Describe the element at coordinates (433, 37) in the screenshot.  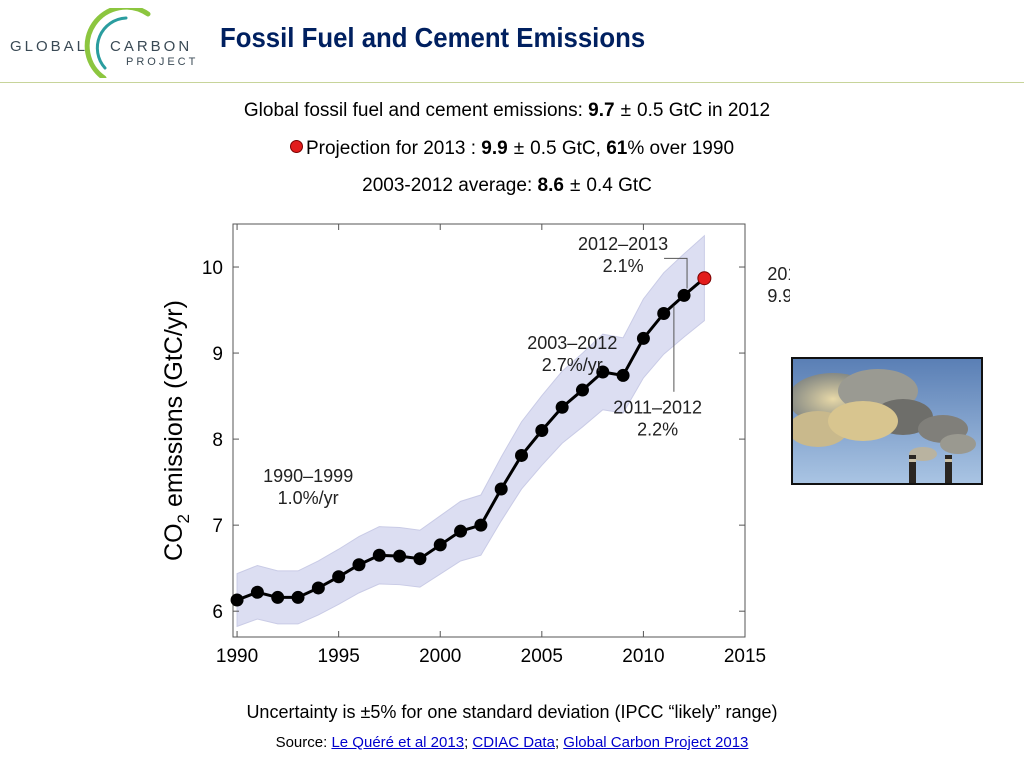
I see `page-title: Fossil Fuel and Cement Emissions` at that location.